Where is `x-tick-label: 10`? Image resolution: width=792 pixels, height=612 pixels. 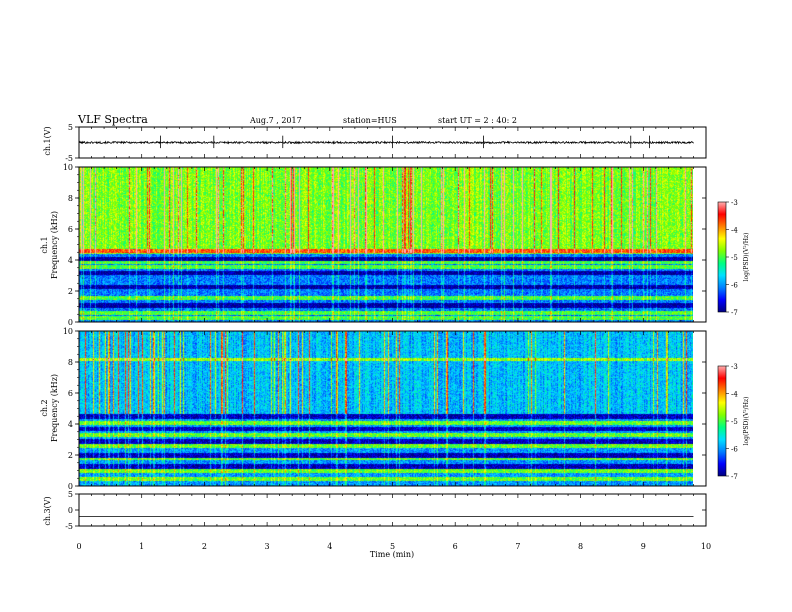
x-tick-label: 10 is located at coordinates (706, 546).